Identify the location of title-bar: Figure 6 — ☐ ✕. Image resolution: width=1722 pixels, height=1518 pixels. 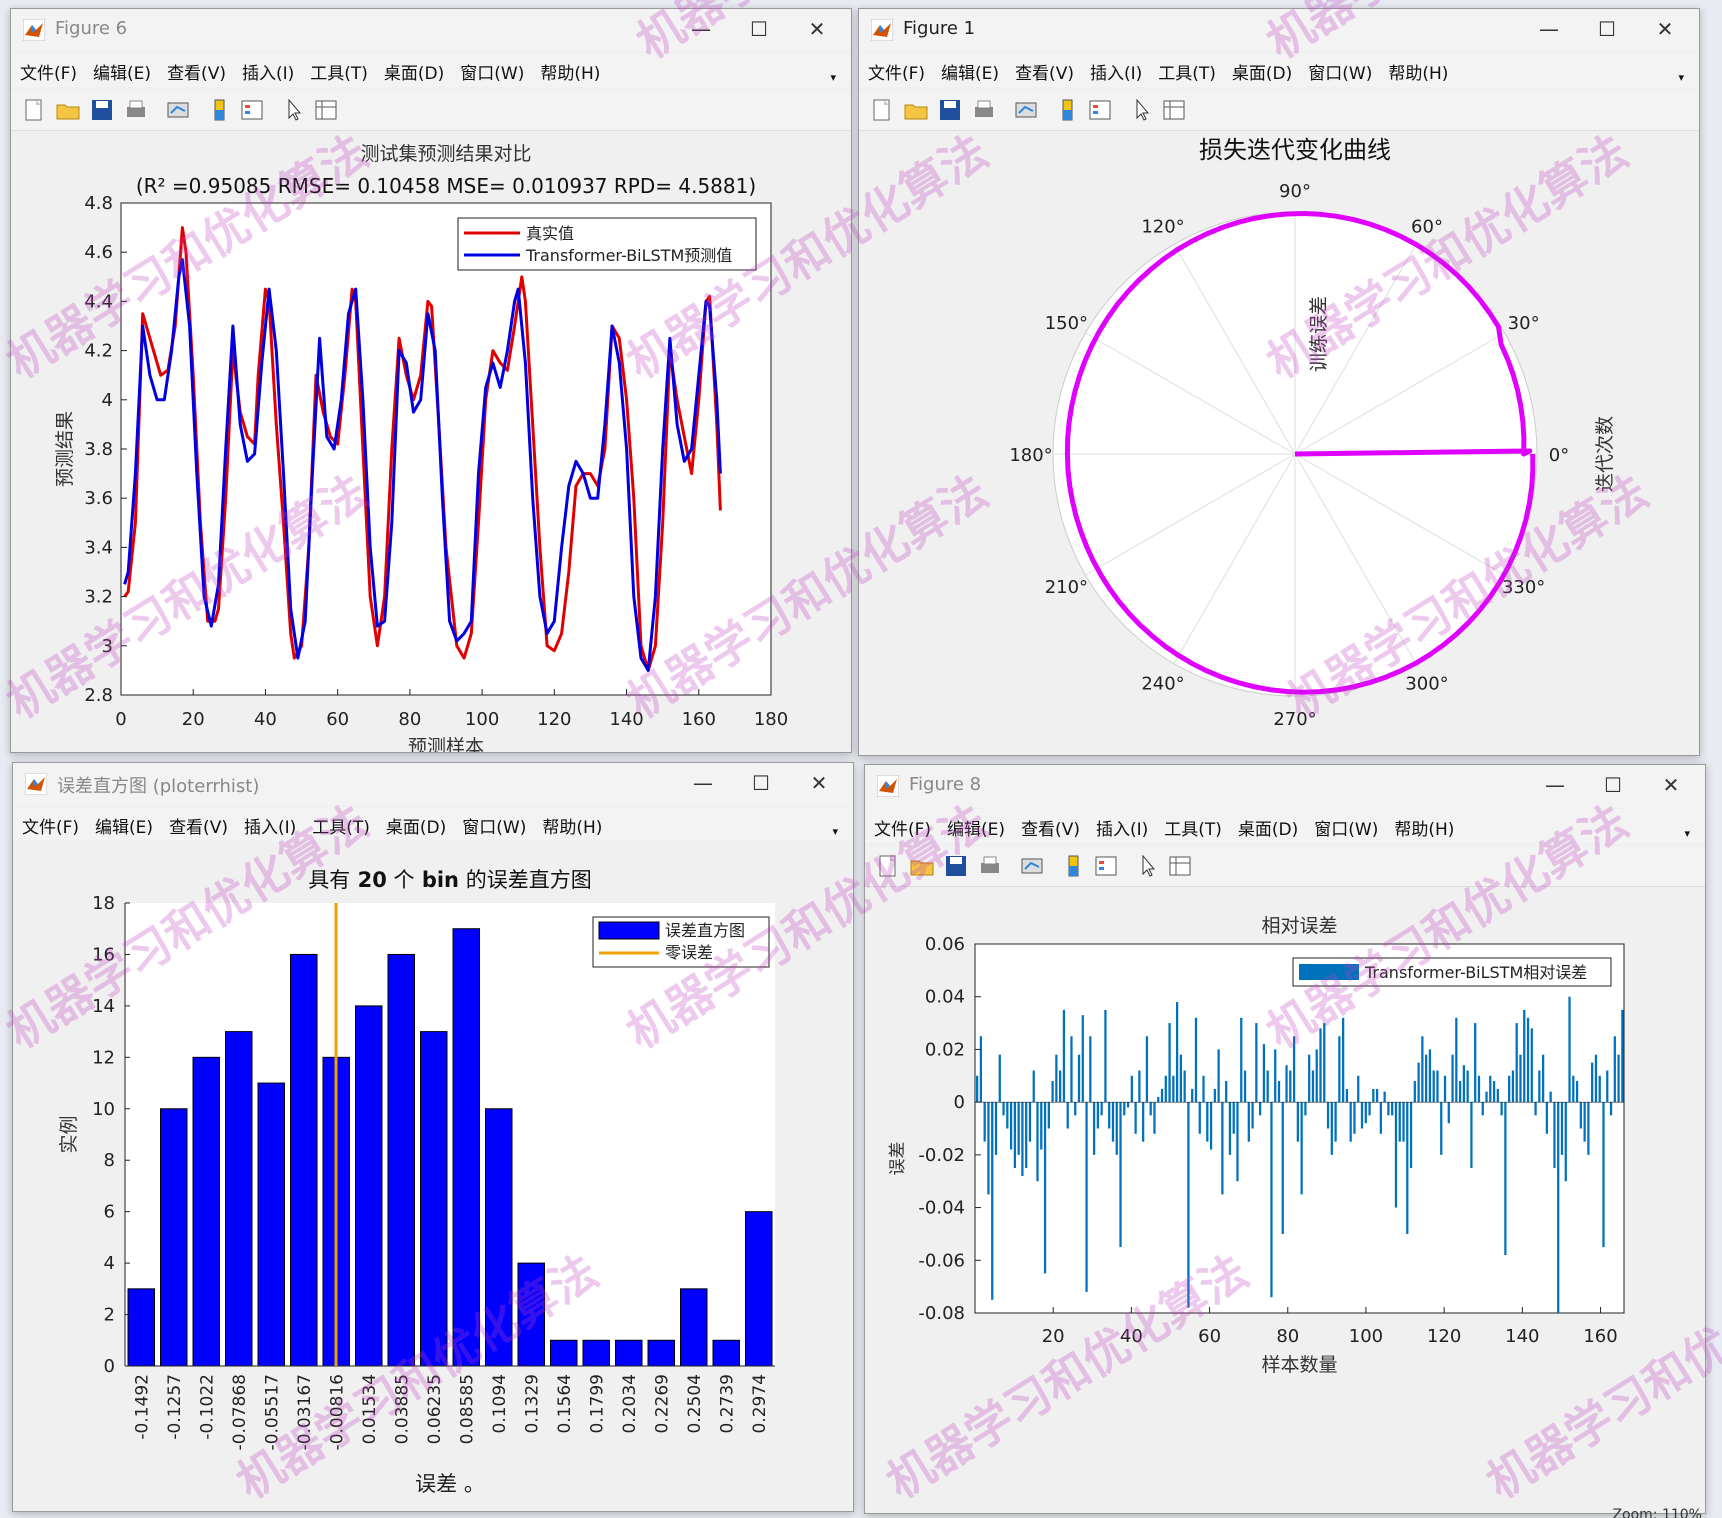
(431, 30).